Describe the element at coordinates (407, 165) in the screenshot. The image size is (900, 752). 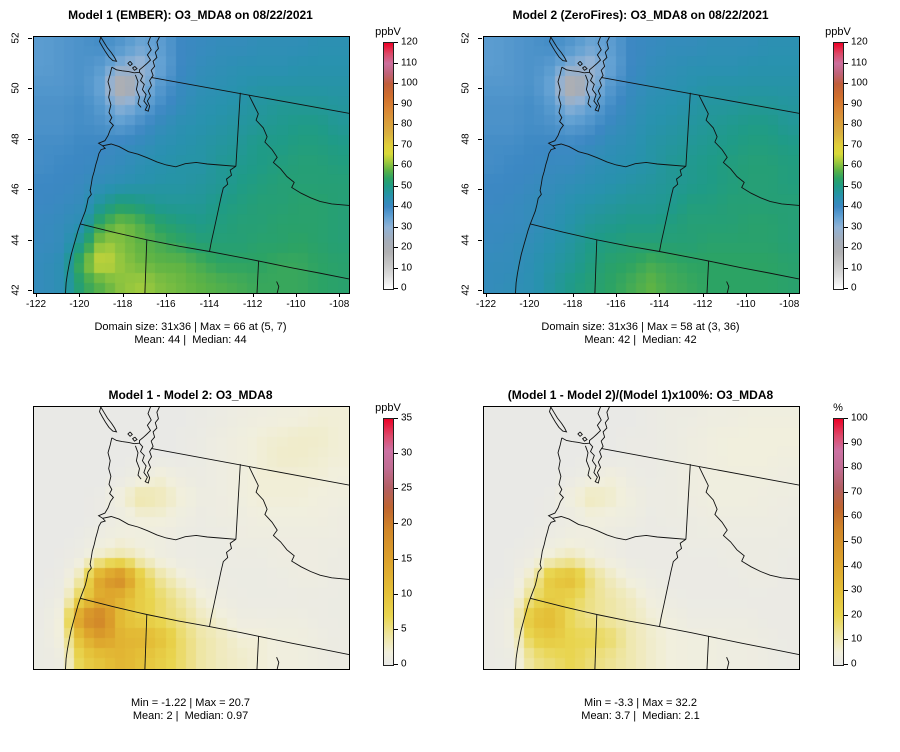
I see `colorbar-tick-label: 60` at that location.